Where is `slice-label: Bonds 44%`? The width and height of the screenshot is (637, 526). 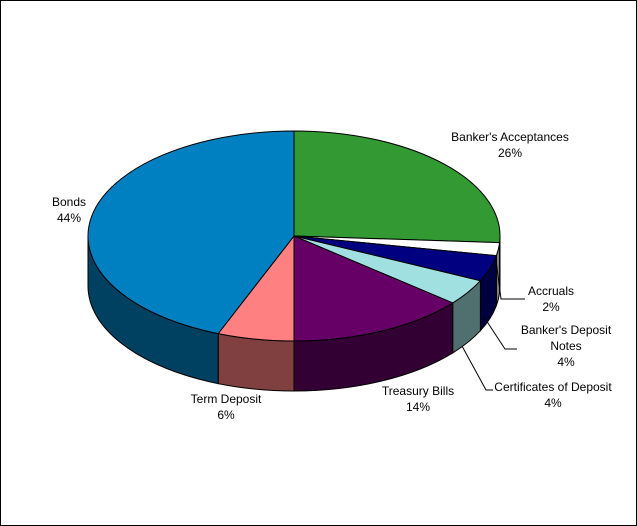
slice-label: Bonds 44% is located at coordinates (69, 210).